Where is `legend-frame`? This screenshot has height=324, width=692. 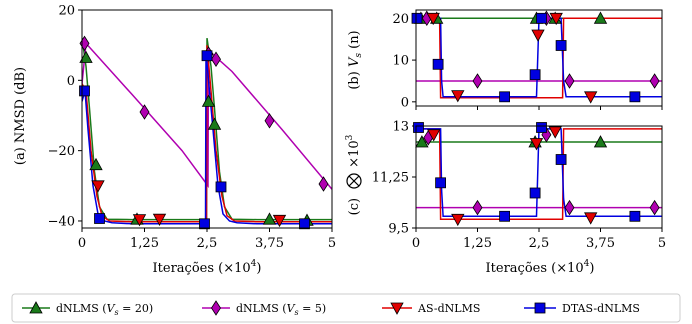
legend-frame is located at coordinates (346, 308).